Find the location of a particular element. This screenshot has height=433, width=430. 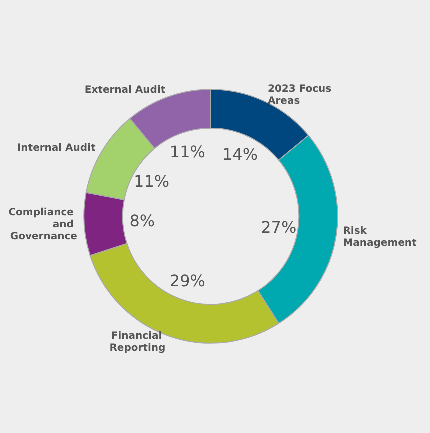

slice-label: Financial Reporting is located at coordinates (138, 342).